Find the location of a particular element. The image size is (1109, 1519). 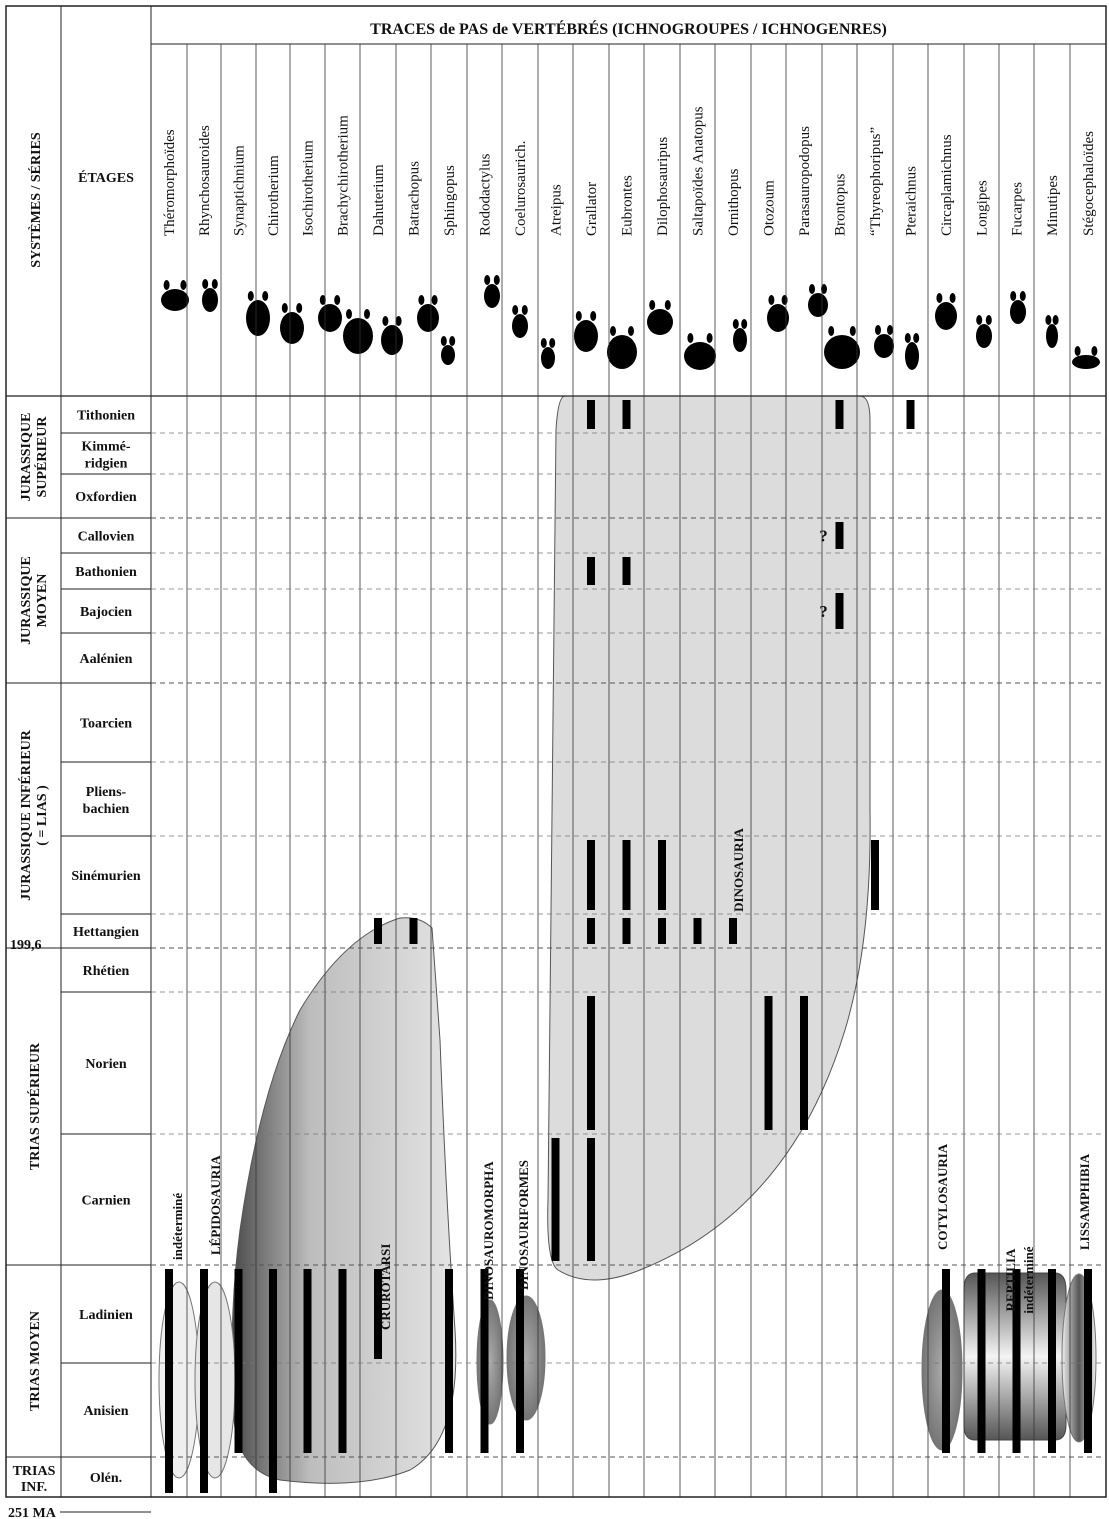

genus-label: Parasauropodopus is located at coordinates (805, 181).